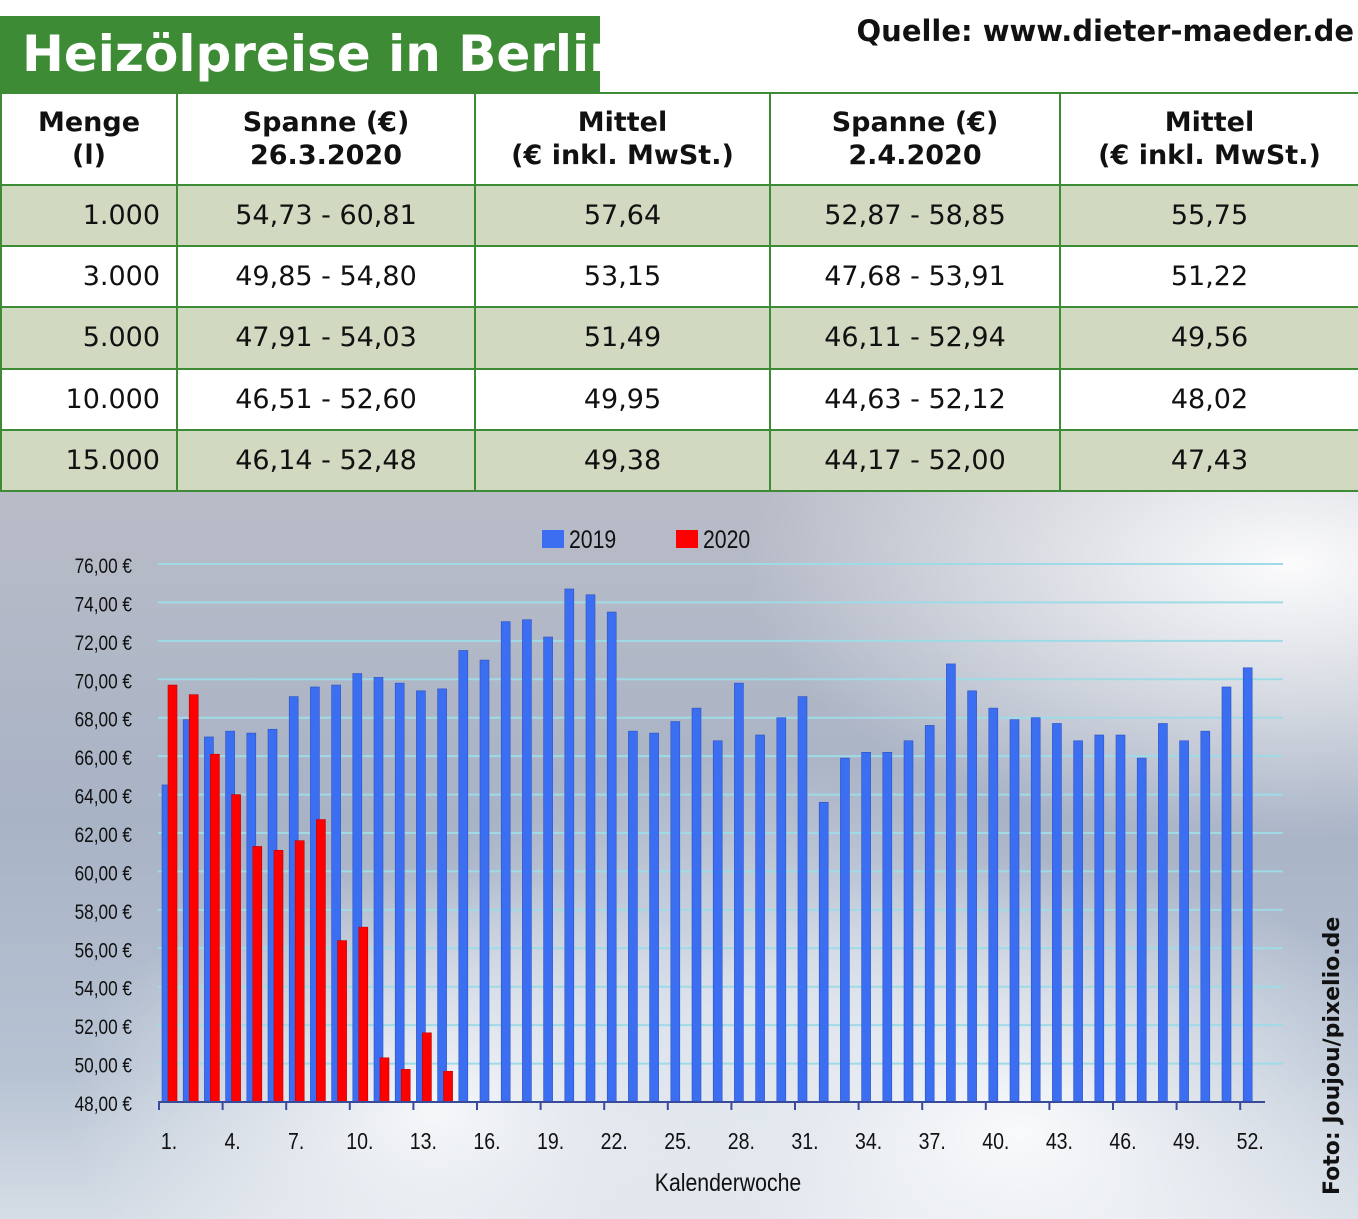 Image resolution: width=1358 pixels, height=1219 pixels. Describe the element at coordinates (1208, 215) in the screenshot. I see `cell-mittel-2: 55,75` at that location.